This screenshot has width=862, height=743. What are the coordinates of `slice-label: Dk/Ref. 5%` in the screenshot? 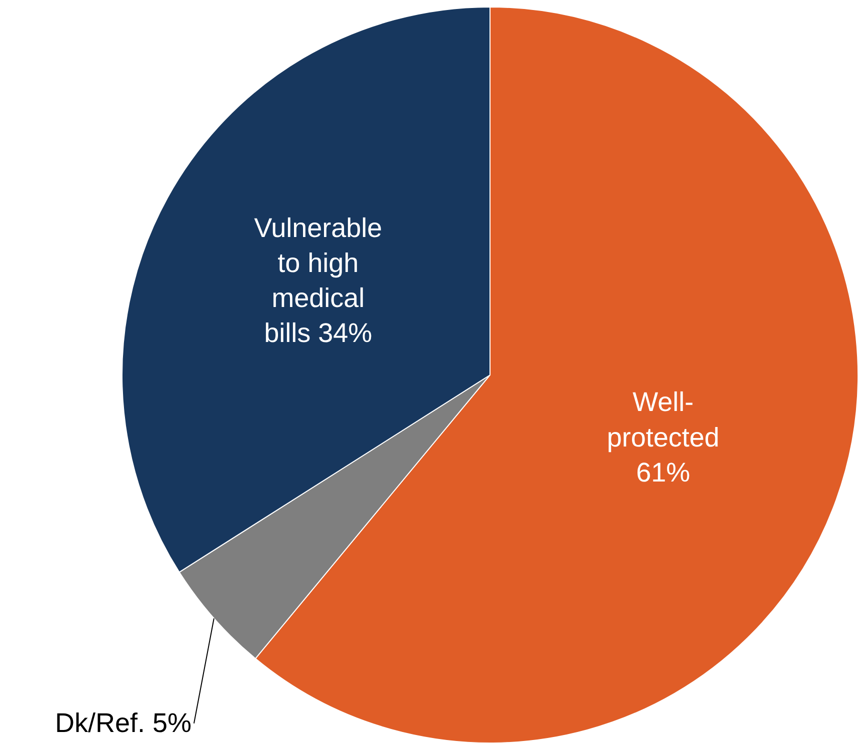 It's located at (123, 723).